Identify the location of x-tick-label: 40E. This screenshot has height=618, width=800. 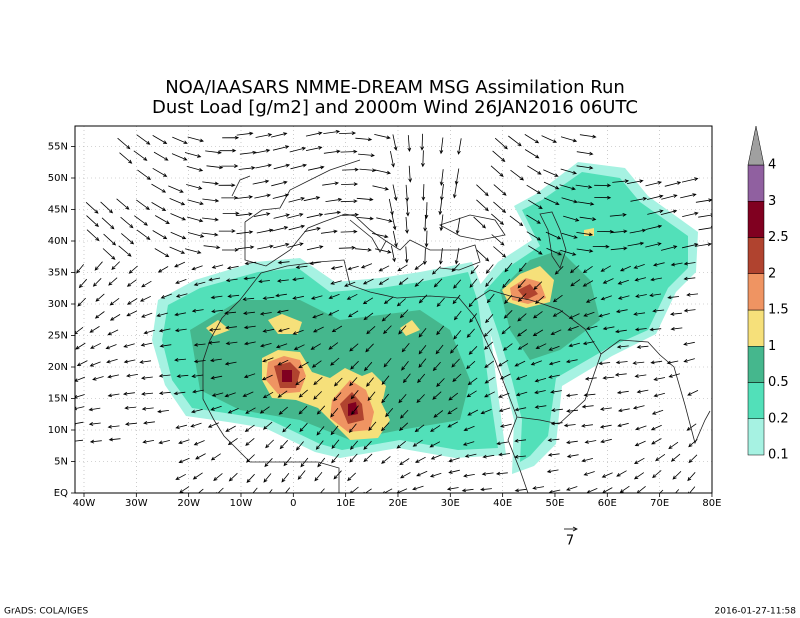
(502, 503).